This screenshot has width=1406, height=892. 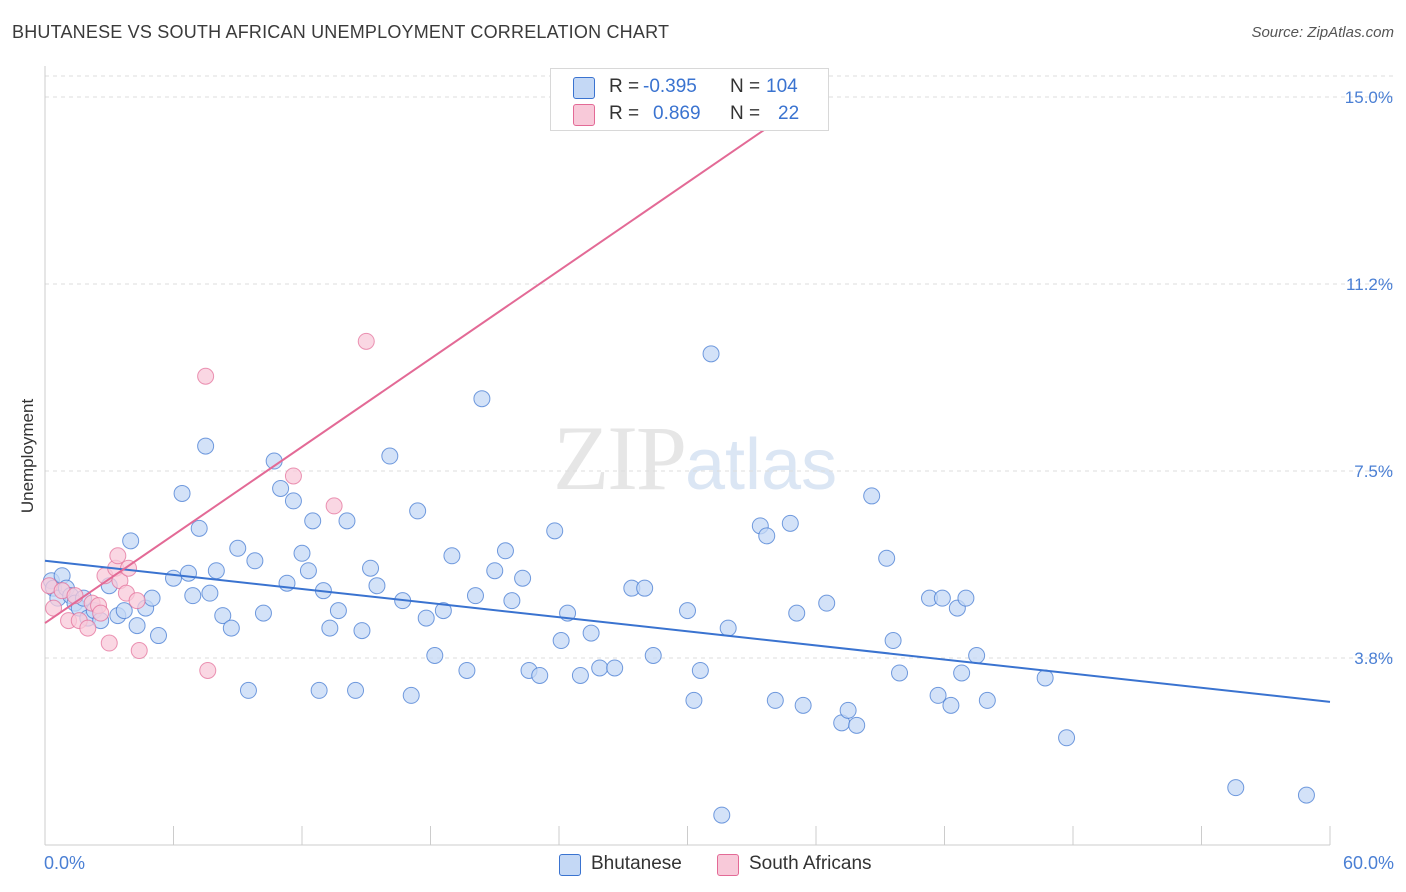 I want to click on y-tick-label: 11.2%, so click(x=1369, y=284).